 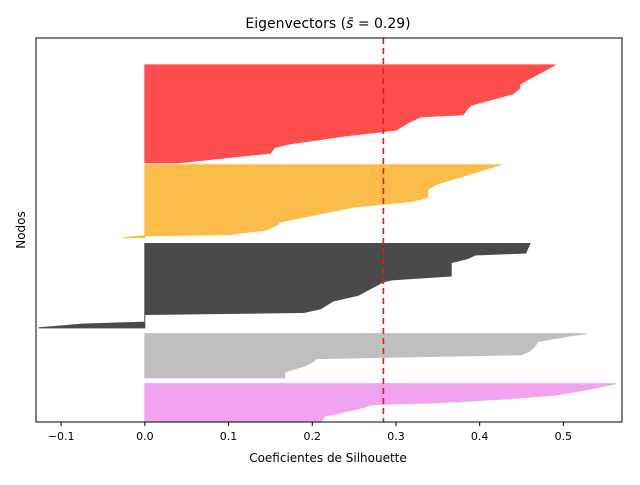 What do you see at coordinates (21, 230) in the screenshot?
I see `y-axis-label: Nodos` at bounding box center [21, 230].